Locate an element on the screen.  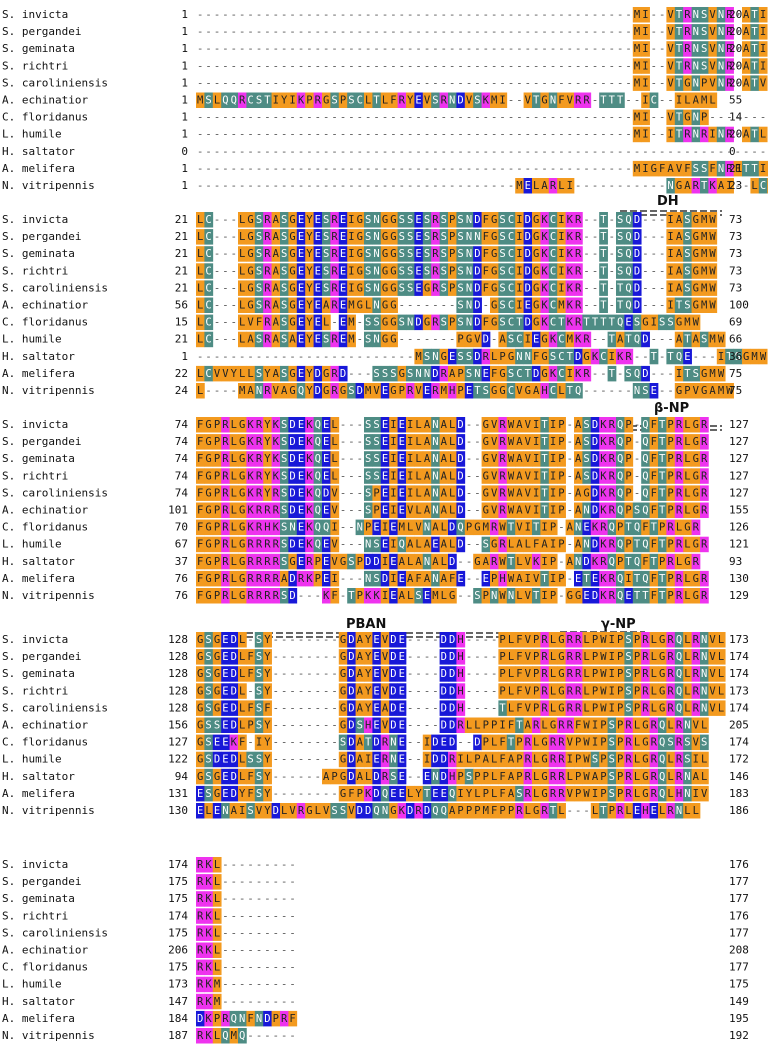
residue: H is located at coordinates (544, 391).